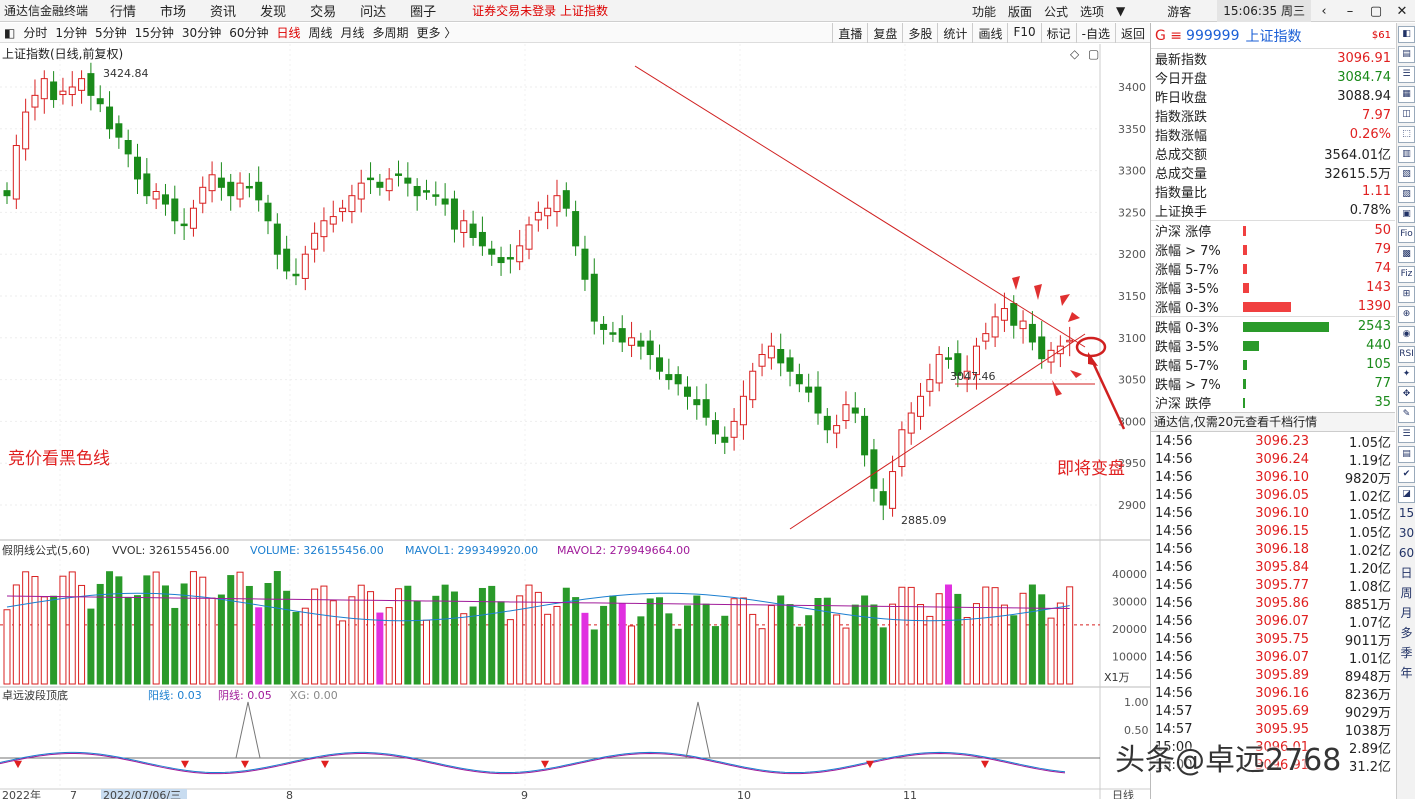 The height and width of the screenshot is (799, 1415). What do you see at coordinates (1406, 34) in the screenshot?
I see `toolbar-icon: ◧` at bounding box center [1406, 34].